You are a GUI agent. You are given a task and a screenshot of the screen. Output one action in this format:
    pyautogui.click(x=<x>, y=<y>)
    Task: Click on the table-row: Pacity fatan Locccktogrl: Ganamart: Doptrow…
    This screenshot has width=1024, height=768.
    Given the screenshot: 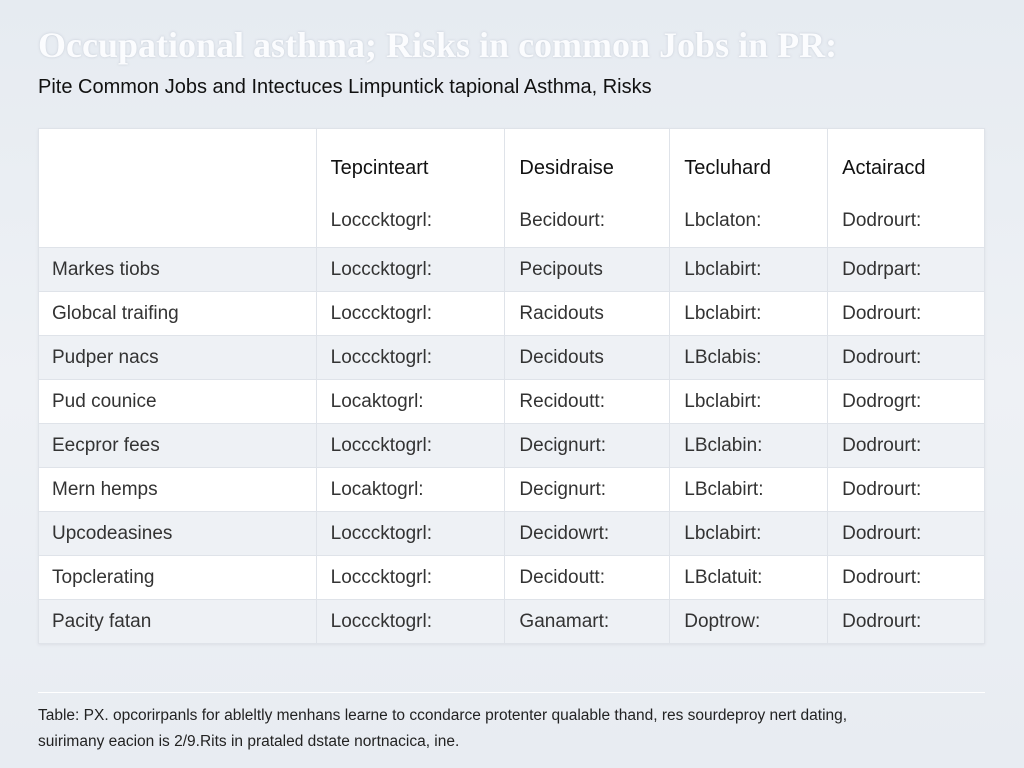 What is the action you would take?
    pyautogui.click(x=511, y=621)
    